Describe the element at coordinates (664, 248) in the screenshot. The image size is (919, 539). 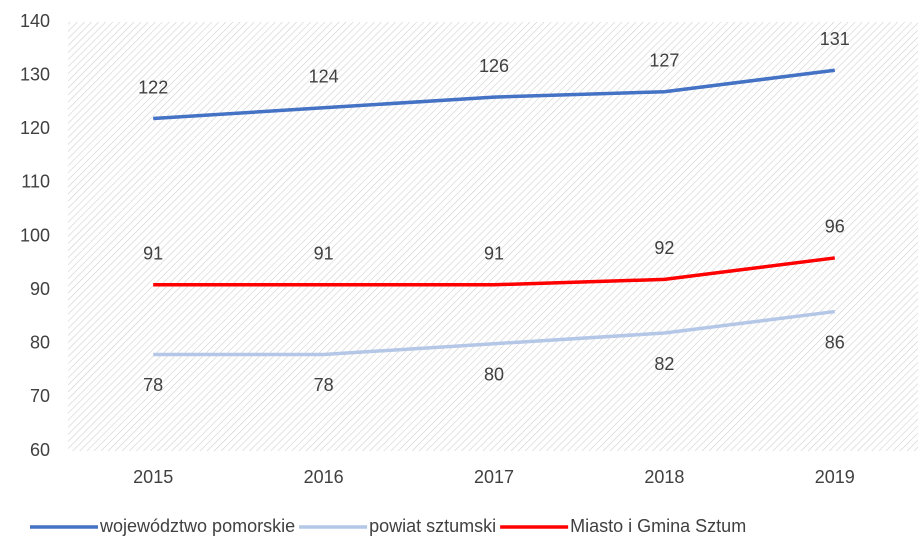
I see `data-label: 92` at that location.